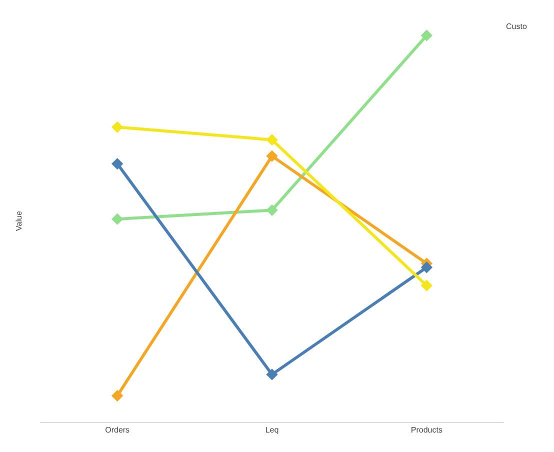 The height and width of the screenshot is (452, 554). What do you see at coordinates (517, 26) in the screenshot?
I see `text: Custo` at bounding box center [517, 26].